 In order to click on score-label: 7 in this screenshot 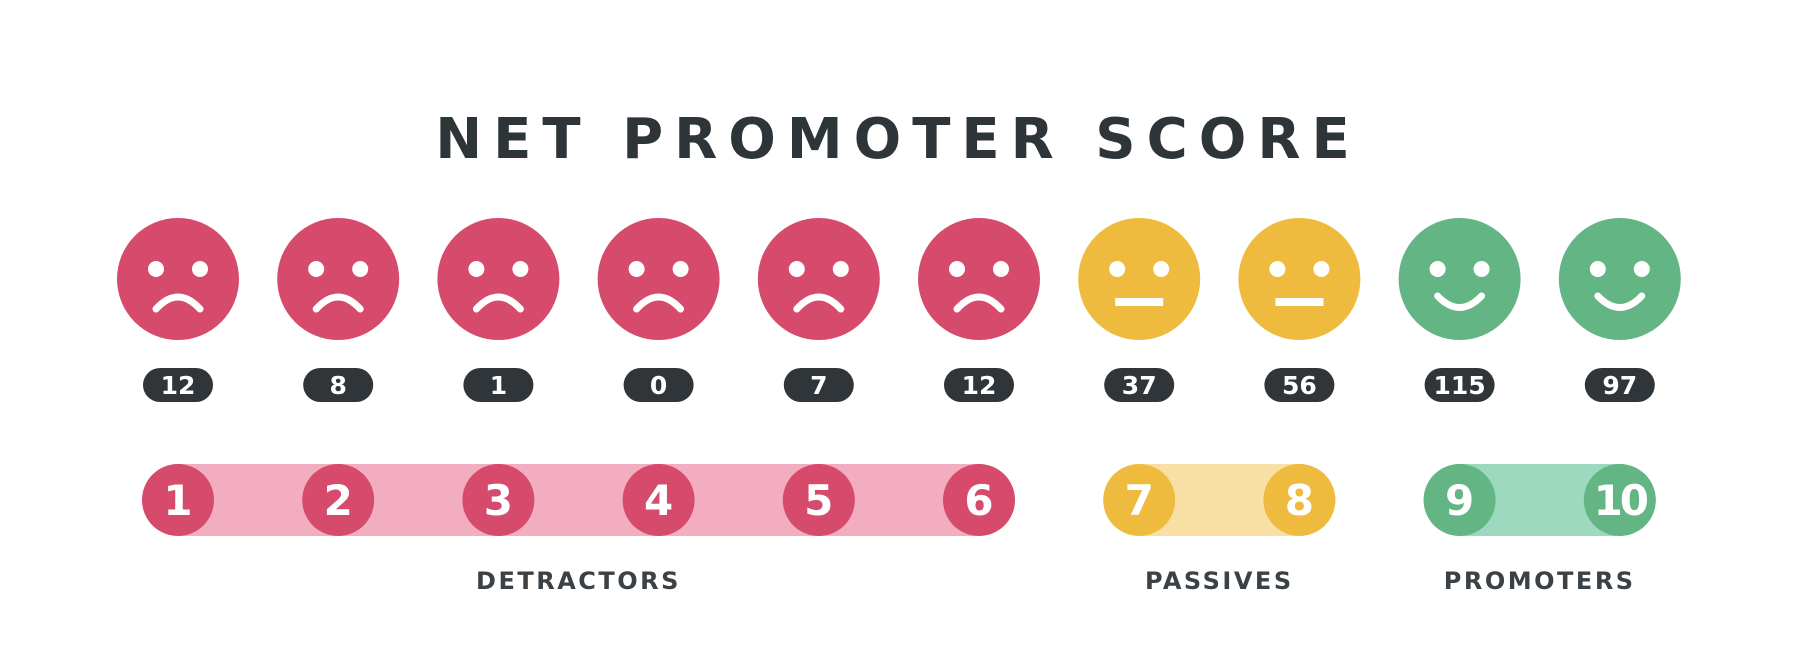, I will do `click(1139, 500)`.